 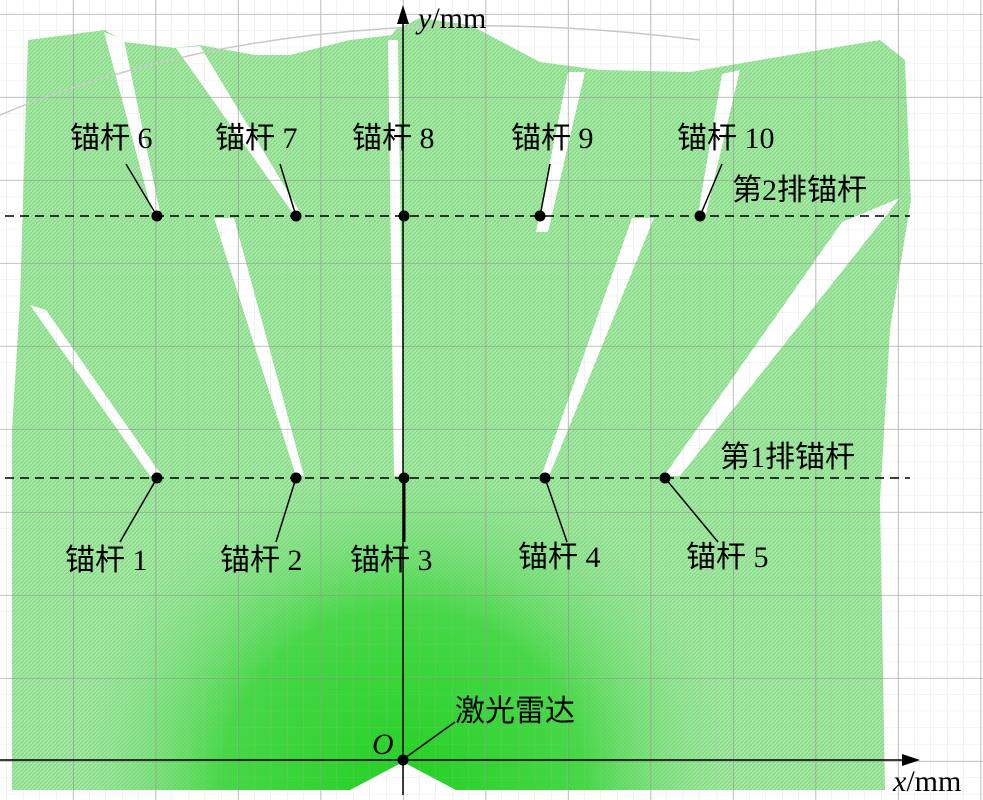 What do you see at coordinates (256, 138) in the screenshot?
I see `anchor-7-label: 锚杆 7` at bounding box center [256, 138].